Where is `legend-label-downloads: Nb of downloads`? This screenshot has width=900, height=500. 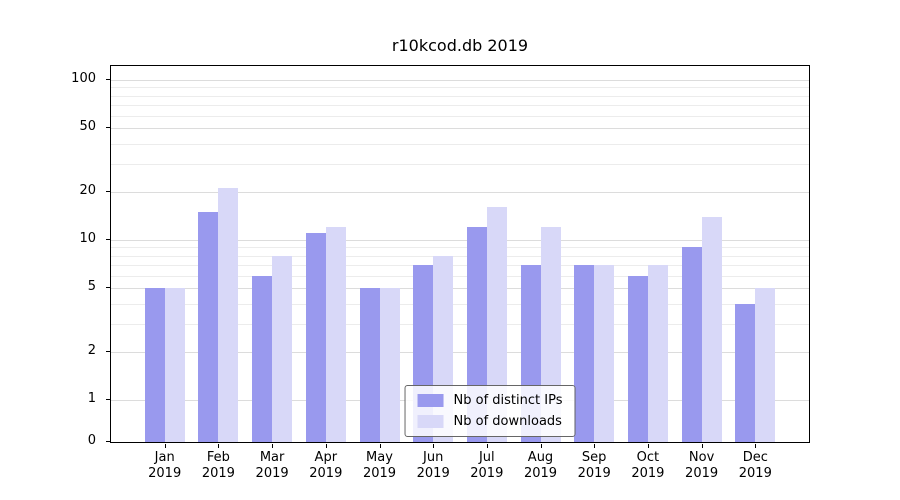 legend-label-downloads: Nb of downloads is located at coordinates (507, 421).